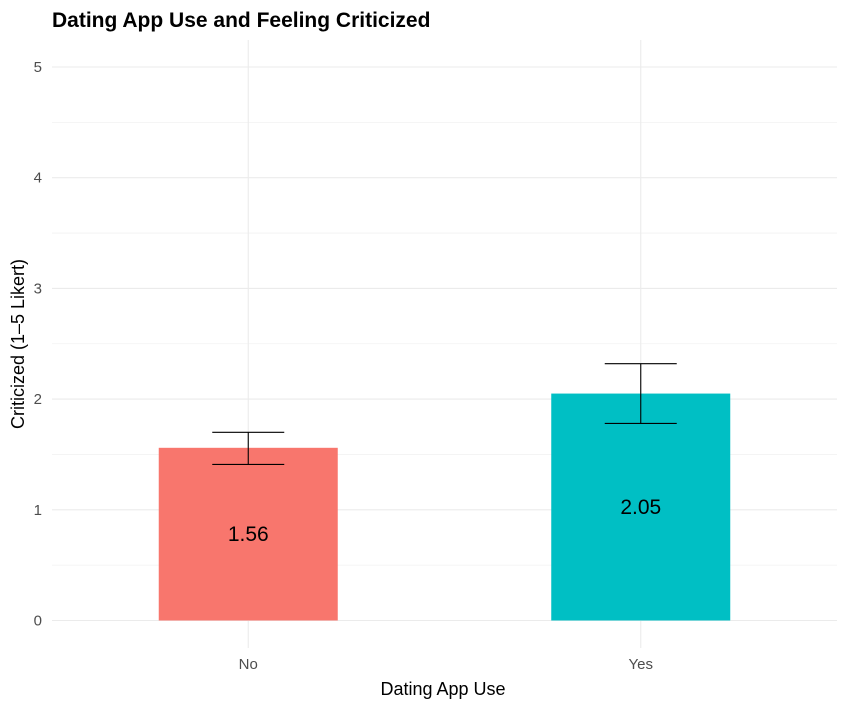 Image resolution: width=847 pixels, height=708 pixels. I want to click on data-label-no: 1.56, so click(248, 534).